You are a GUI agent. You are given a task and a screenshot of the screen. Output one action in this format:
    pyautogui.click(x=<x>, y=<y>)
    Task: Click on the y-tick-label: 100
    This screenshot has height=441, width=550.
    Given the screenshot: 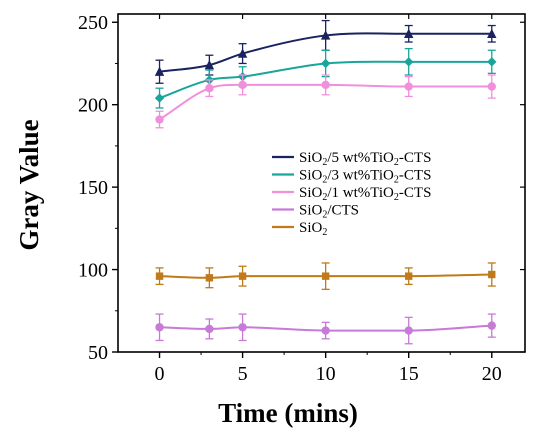 What is the action you would take?
    pyautogui.click(x=93, y=271)
    